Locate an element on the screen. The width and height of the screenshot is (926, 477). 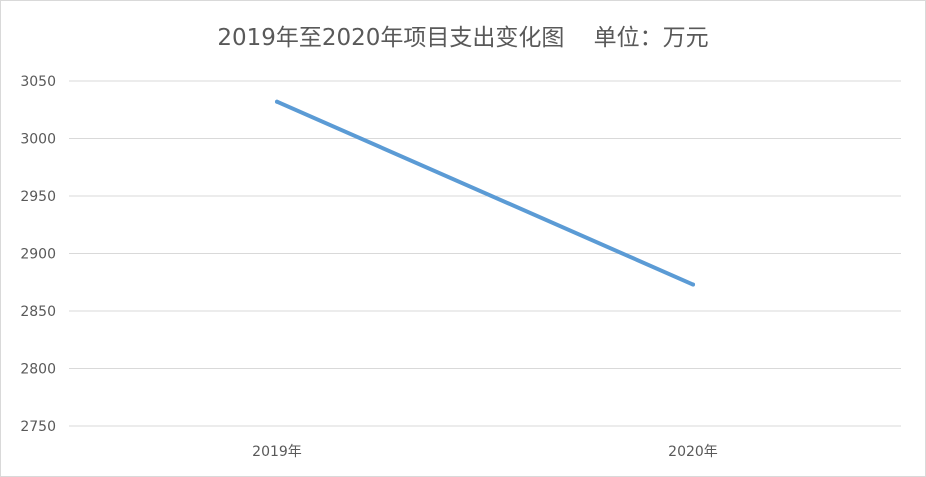
chart-title: 2019年至2020年项目支出变化图 单位：万元 is located at coordinates (462, 38).